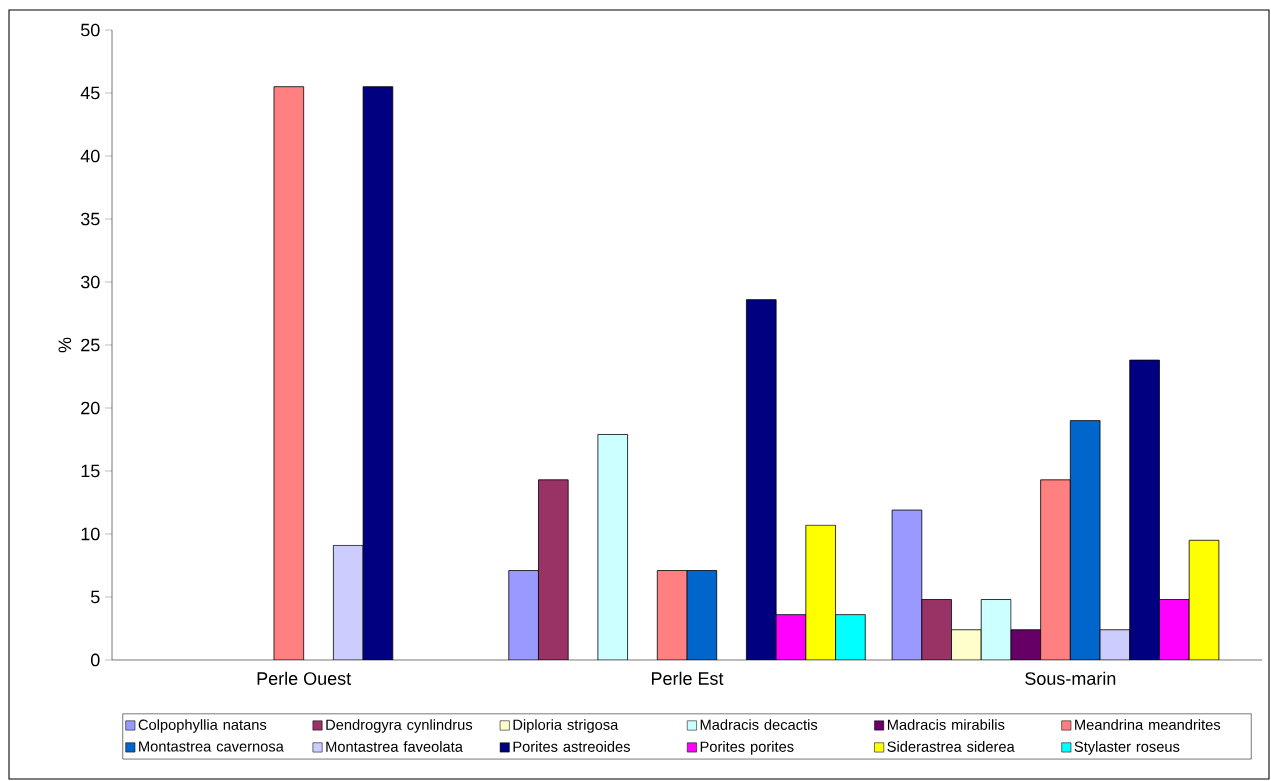  I want to click on legend-label: Dendrogyra cynlindrus, so click(399, 726).